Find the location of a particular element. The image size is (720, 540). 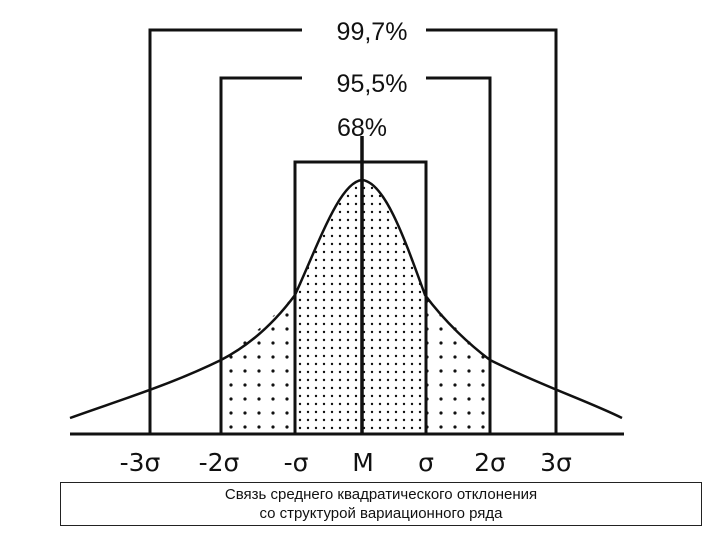

shaded-region-center is located at coordinates (360, 307).